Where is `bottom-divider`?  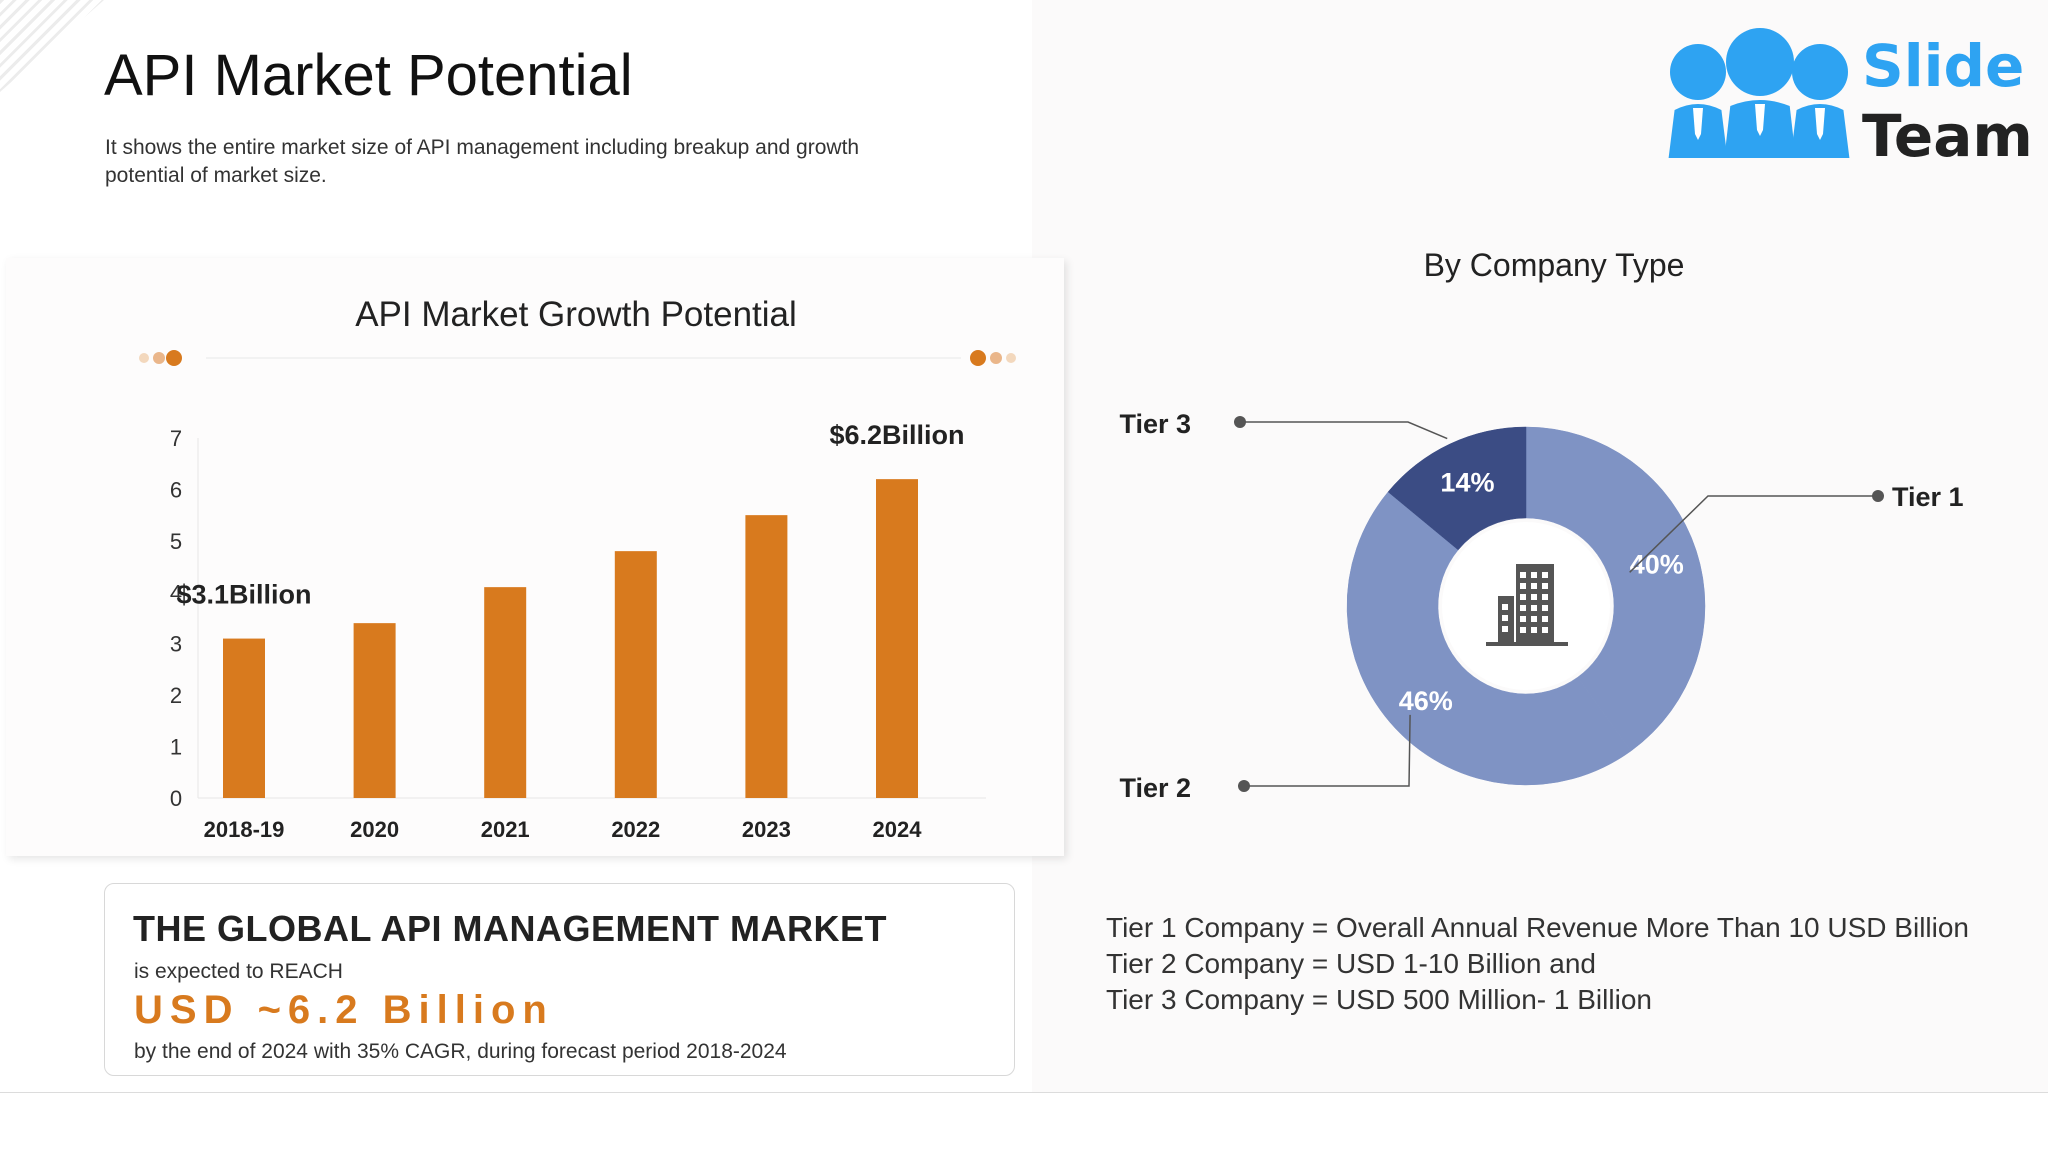
bottom-divider is located at coordinates (1024, 1092).